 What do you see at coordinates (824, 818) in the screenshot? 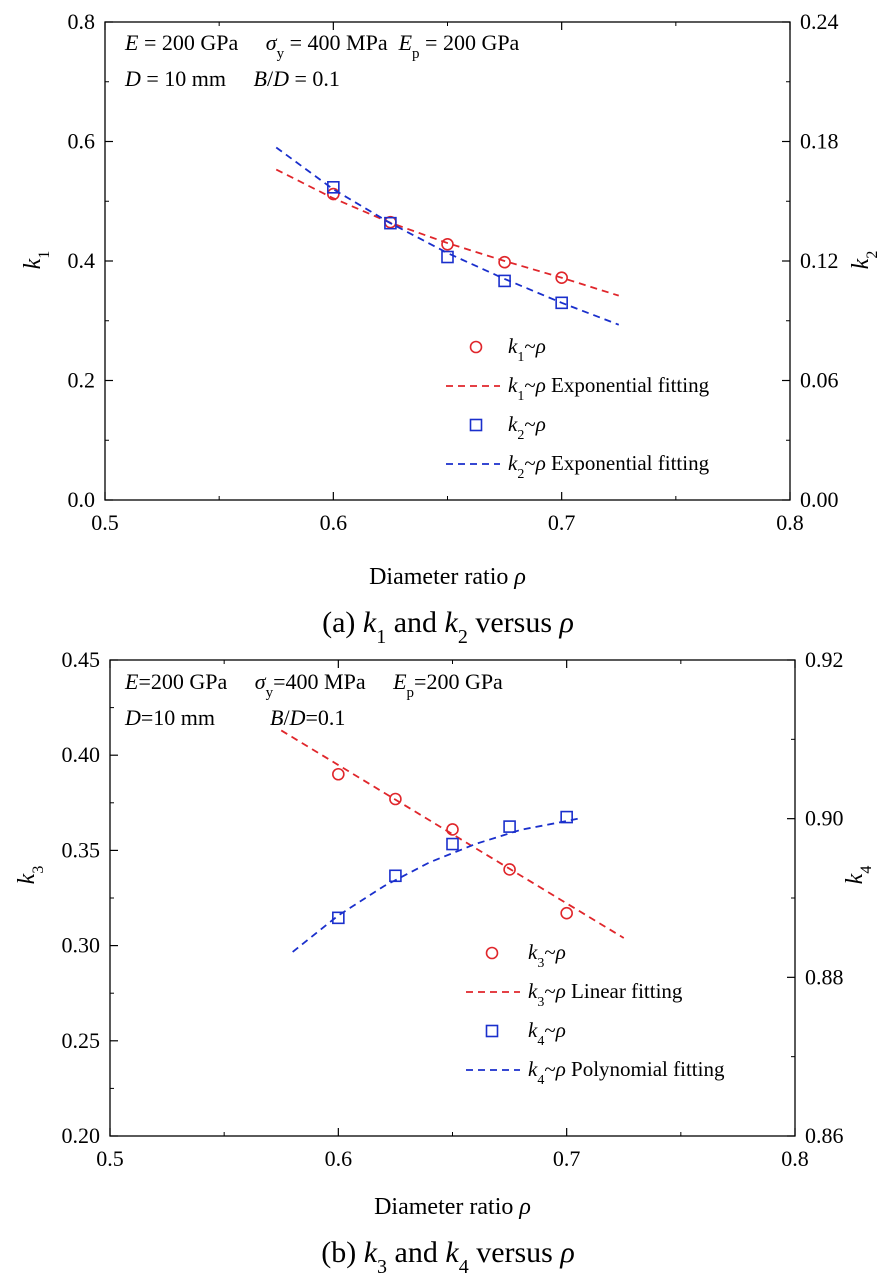
I see `y-right-tick-label: 0.90` at bounding box center [824, 818].